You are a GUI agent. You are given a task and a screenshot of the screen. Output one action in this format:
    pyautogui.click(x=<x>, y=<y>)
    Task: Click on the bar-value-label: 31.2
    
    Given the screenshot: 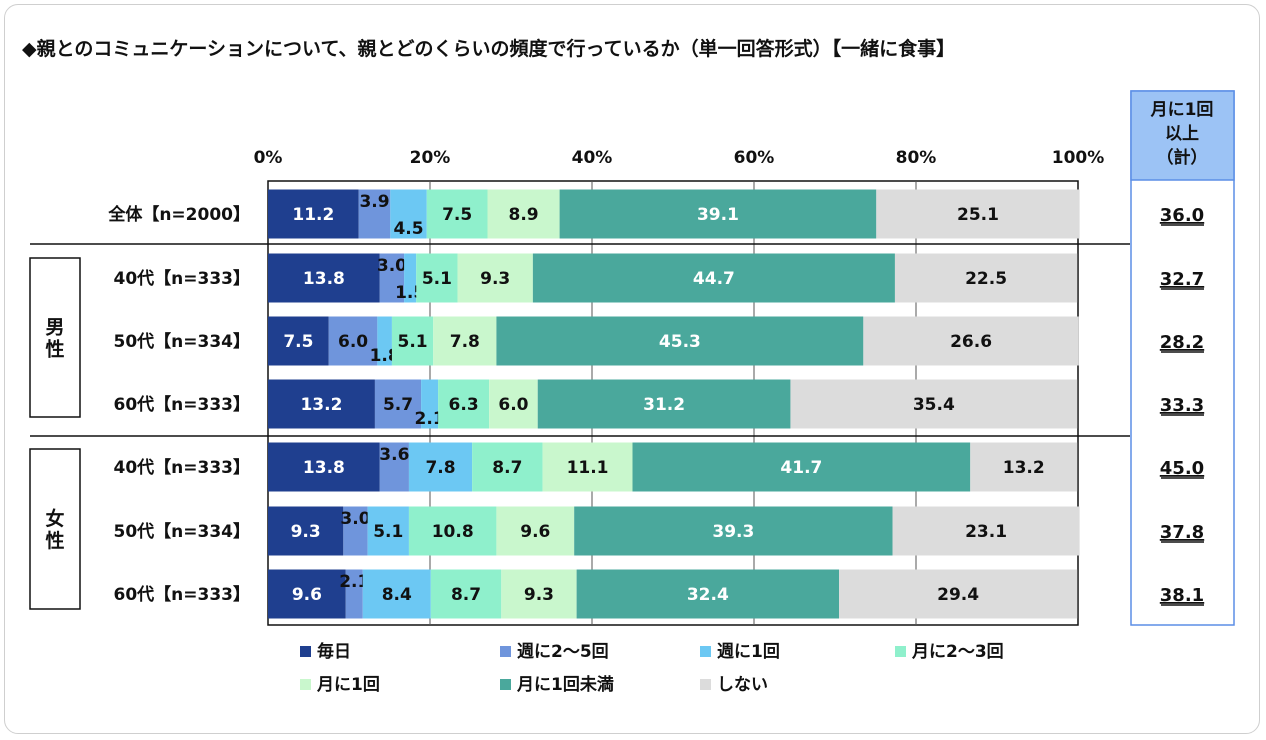 What is the action you would take?
    pyautogui.click(x=664, y=405)
    